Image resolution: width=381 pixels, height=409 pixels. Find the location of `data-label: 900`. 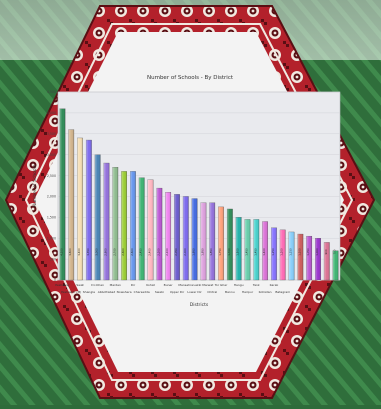

data-label: 900 is located at coordinates (326, 251).